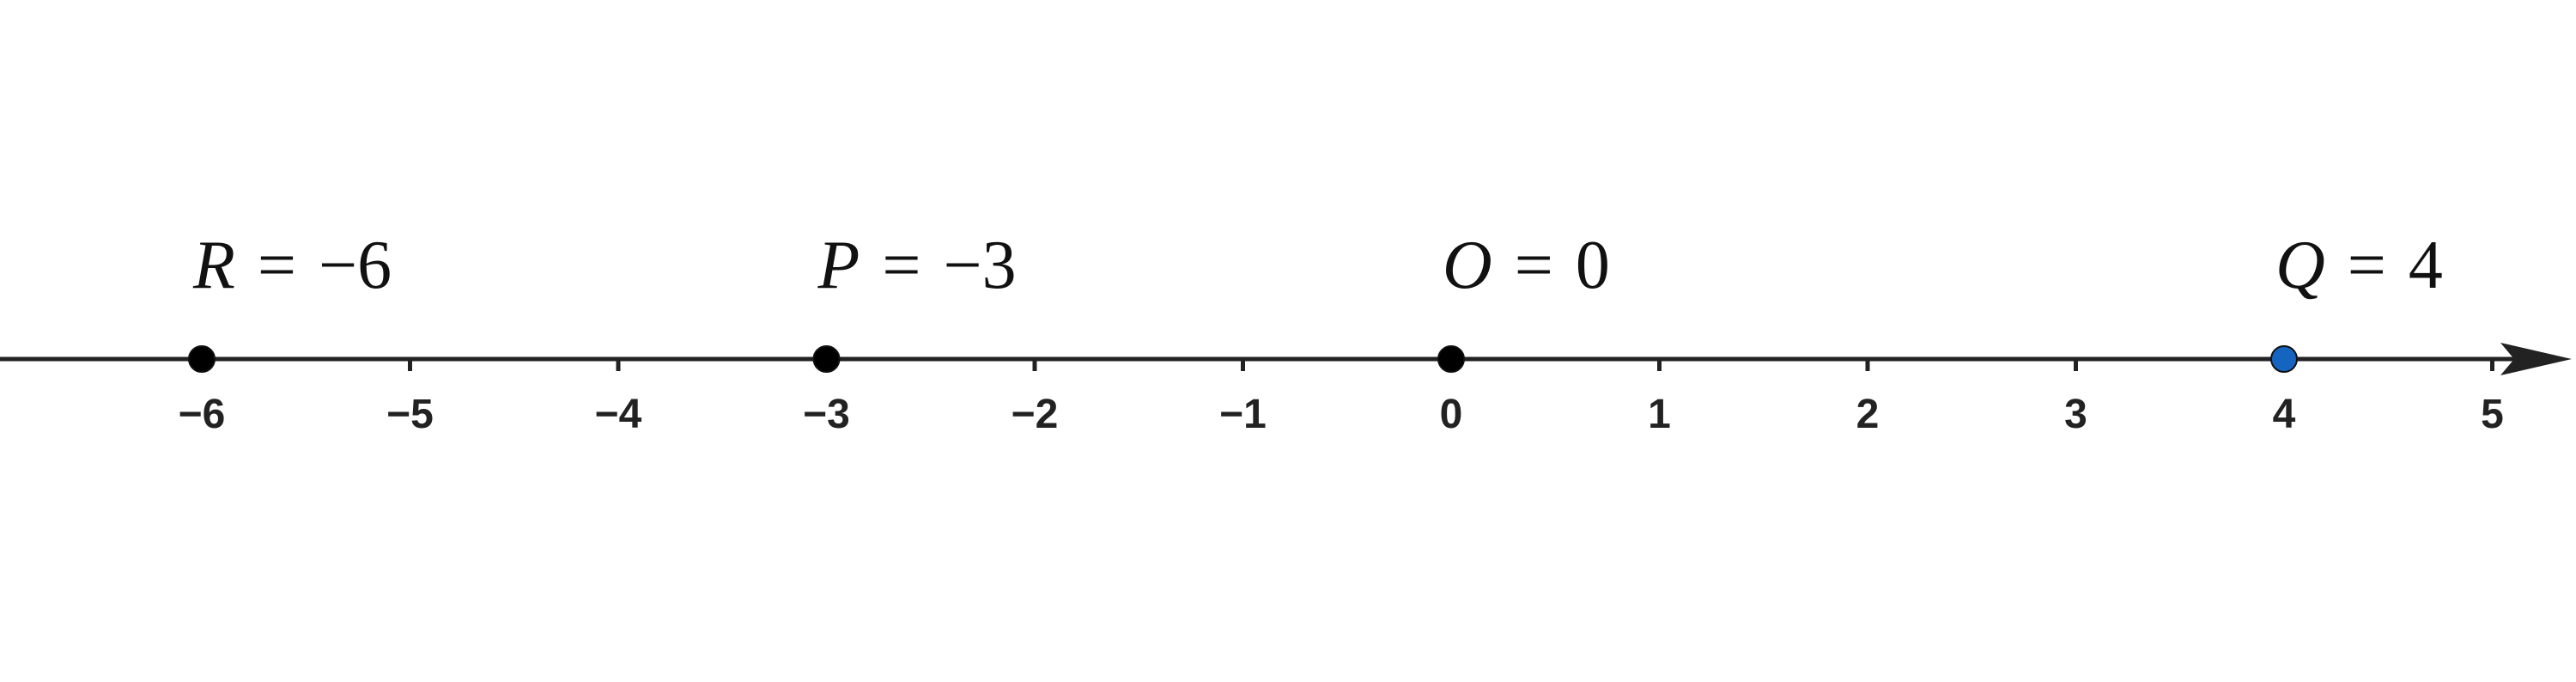 This screenshot has width=2576, height=682. Describe the element at coordinates (202, 359) in the screenshot. I see `point-r` at that location.